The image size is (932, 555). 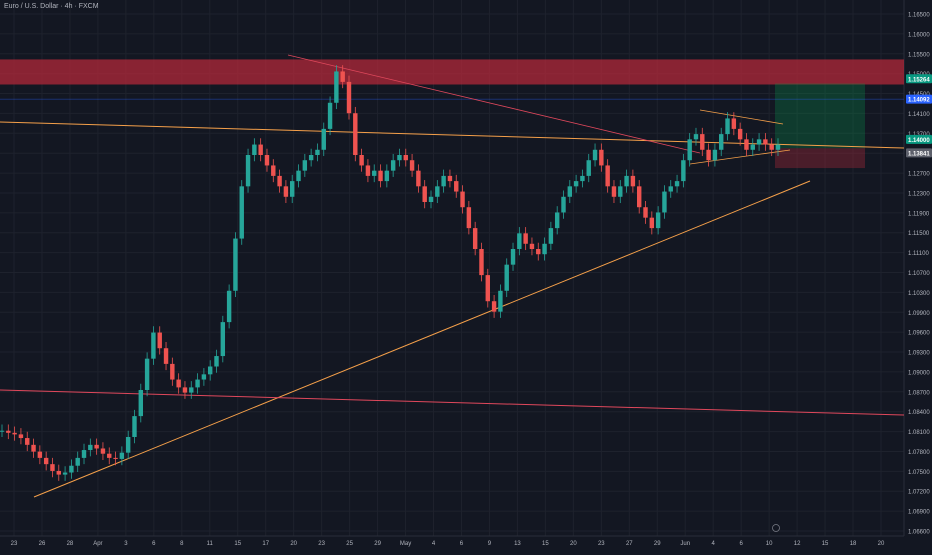 What do you see at coordinates (919, 101) in the screenshot?
I see `level-price-label: 1.14092` at bounding box center [919, 101].